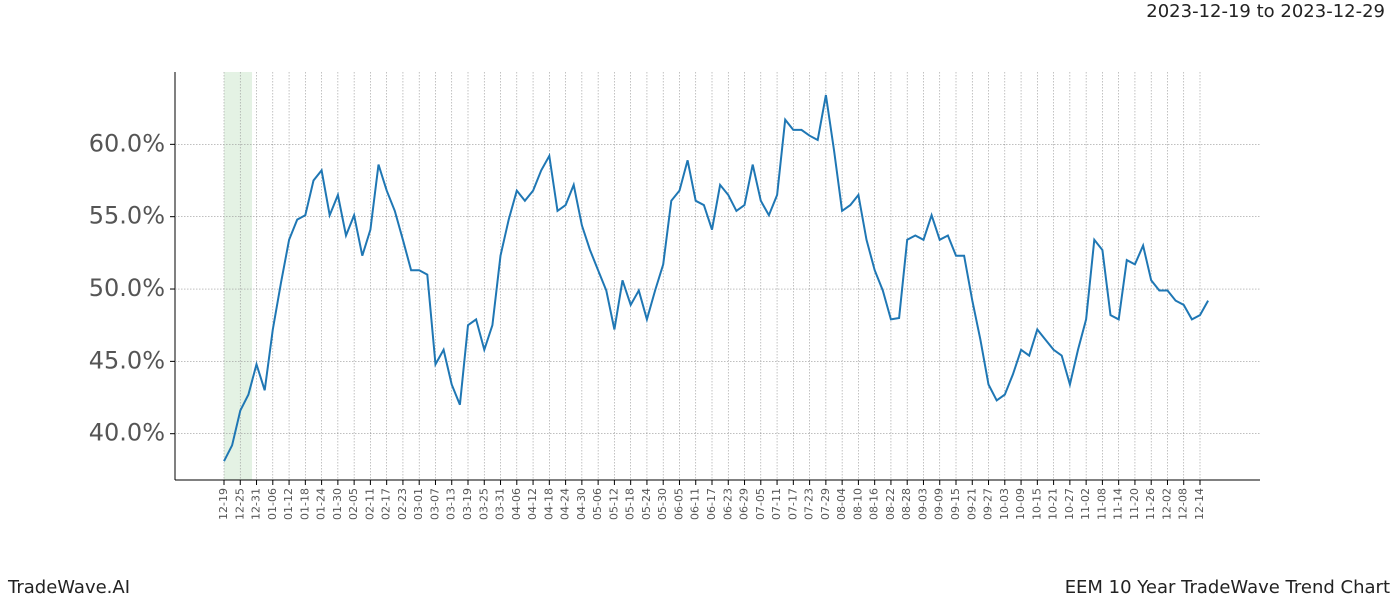 This screenshot has width=1400, height=600. Describe the element at coordinates (68, 587) in the screenshot. I see `brand: TradeWave.AI` at that location.